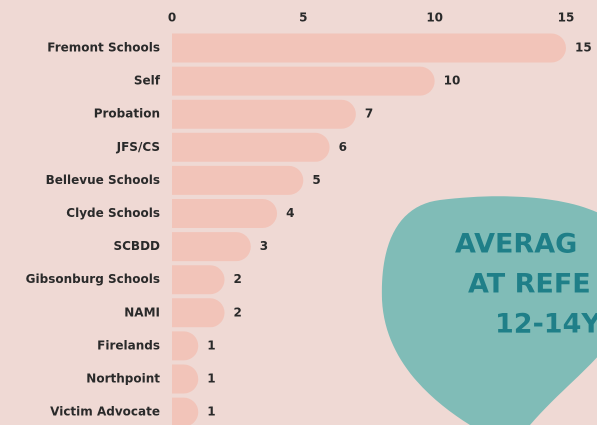  Describe the element at coordinates (103, 180) in the screenshot. I see `y-tick-label: Bellevue Schools` at that location.